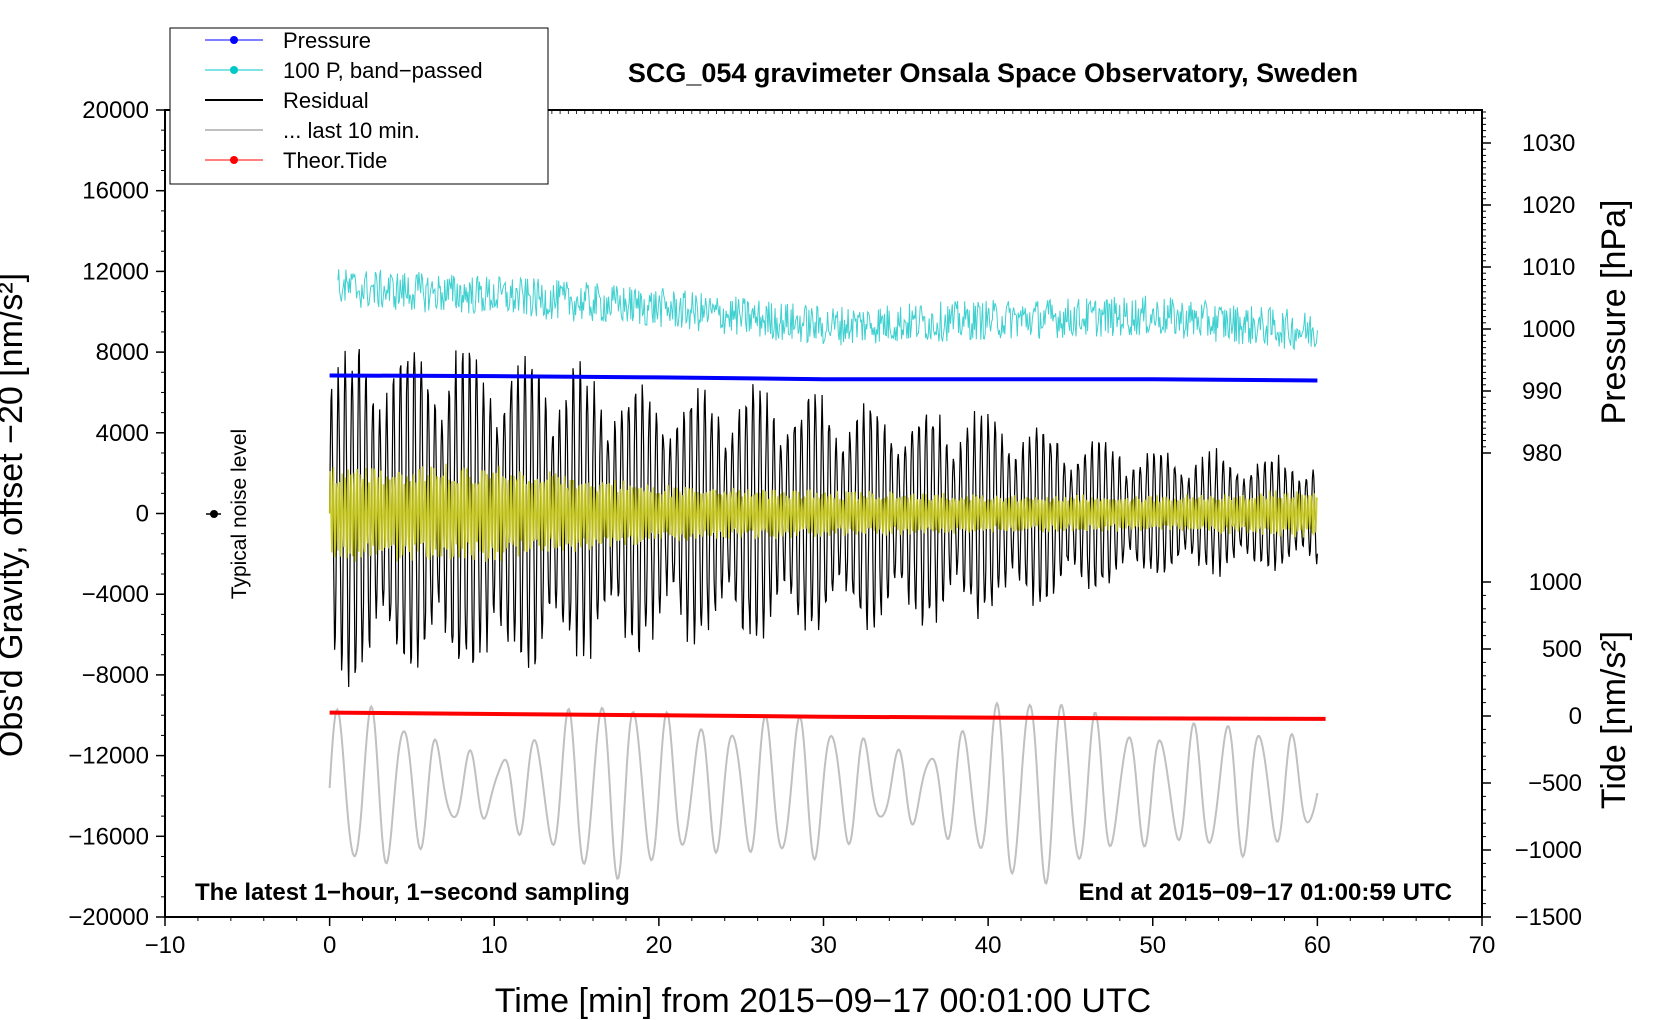 This screenshot has width=1660, height=1020. Describe the element at coordinates (122, 433) in the screenshot. I see `y-tick-label: 4000` at that location.